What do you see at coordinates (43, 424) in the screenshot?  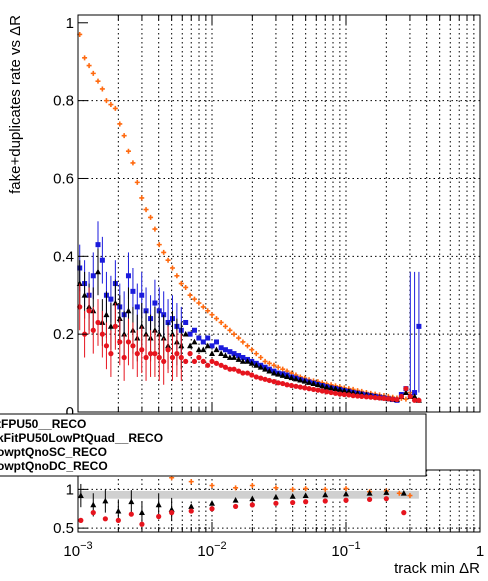 I see `legend-entry-1: tFPU50__RECO` at bounding box center [43, 424].